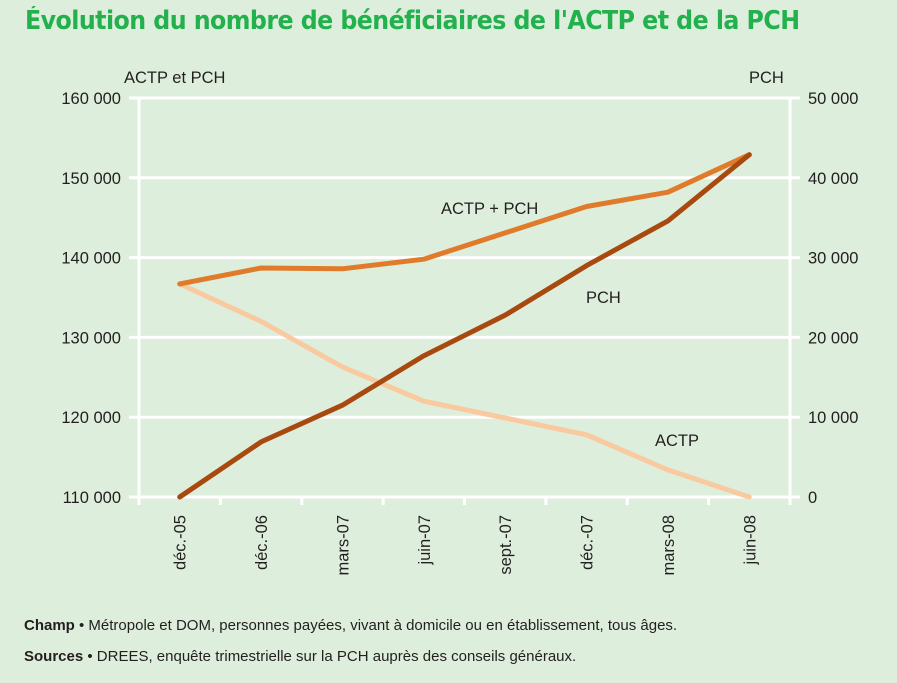 The image size is (897, 683). I want to click on left-axis-title: ACTP et PCH, so click(174, 78).